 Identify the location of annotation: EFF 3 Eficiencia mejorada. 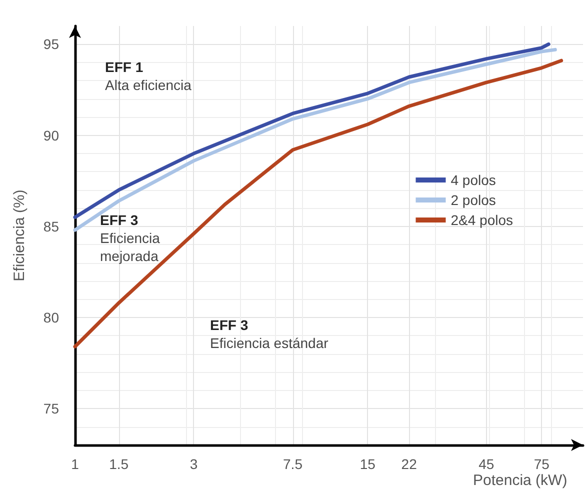
(130, 238).